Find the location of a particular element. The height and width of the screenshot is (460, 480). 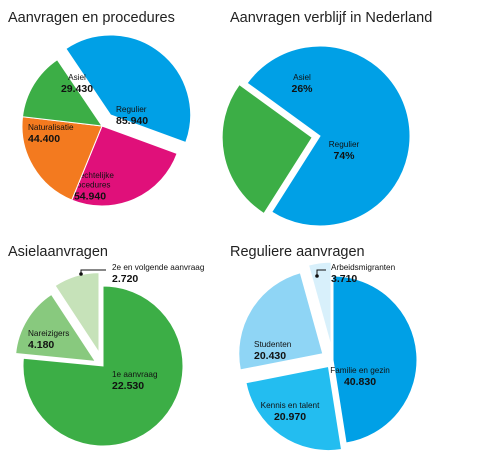

chart-3-slice-3-label: 2e en volgende aanvraag 2.720 is located at coordinates (158, 274).